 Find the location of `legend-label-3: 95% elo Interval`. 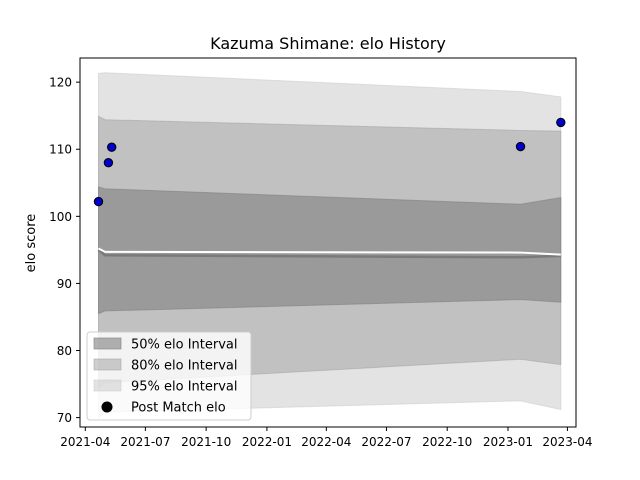

legend-label-3: 95% elo Interval is located at coordinates (184, 387).